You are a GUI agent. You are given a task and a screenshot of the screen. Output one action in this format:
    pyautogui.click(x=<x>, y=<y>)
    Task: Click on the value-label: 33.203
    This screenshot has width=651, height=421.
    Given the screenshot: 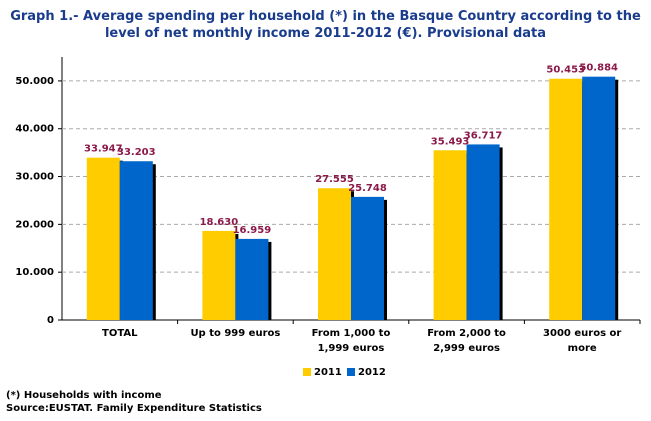 What is the action you would take?
    pyautogui.click(x=136, y=152)
    